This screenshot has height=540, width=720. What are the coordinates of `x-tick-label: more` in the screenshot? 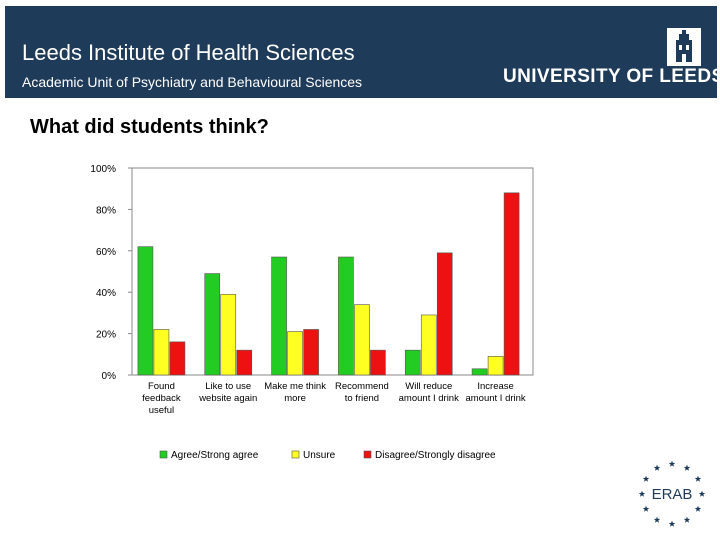 It's located at (295, 398).